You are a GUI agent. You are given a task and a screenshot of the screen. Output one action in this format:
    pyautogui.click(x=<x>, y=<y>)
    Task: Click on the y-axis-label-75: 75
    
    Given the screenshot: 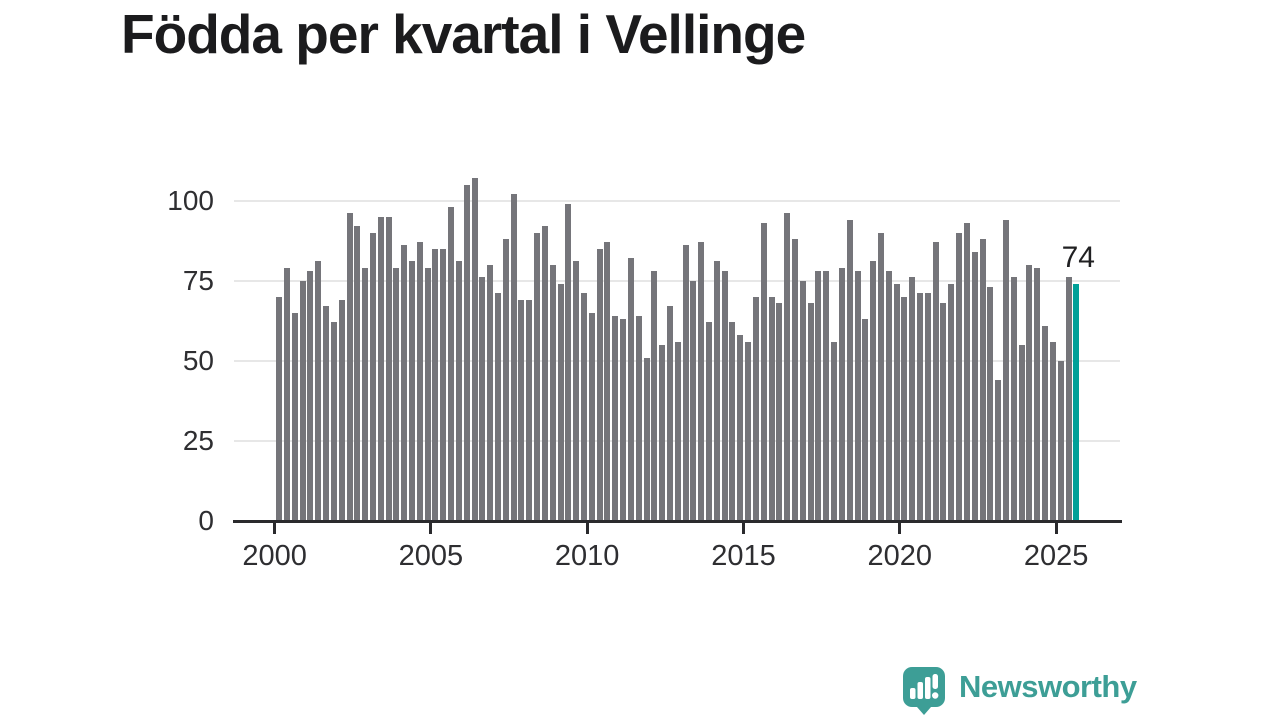 What is the action you would take?
    pyautogui.click(x=198, y=280)
    